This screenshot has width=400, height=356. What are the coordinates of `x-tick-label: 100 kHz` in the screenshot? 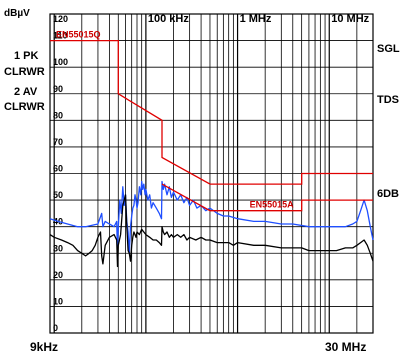 It's located at (168, 19).